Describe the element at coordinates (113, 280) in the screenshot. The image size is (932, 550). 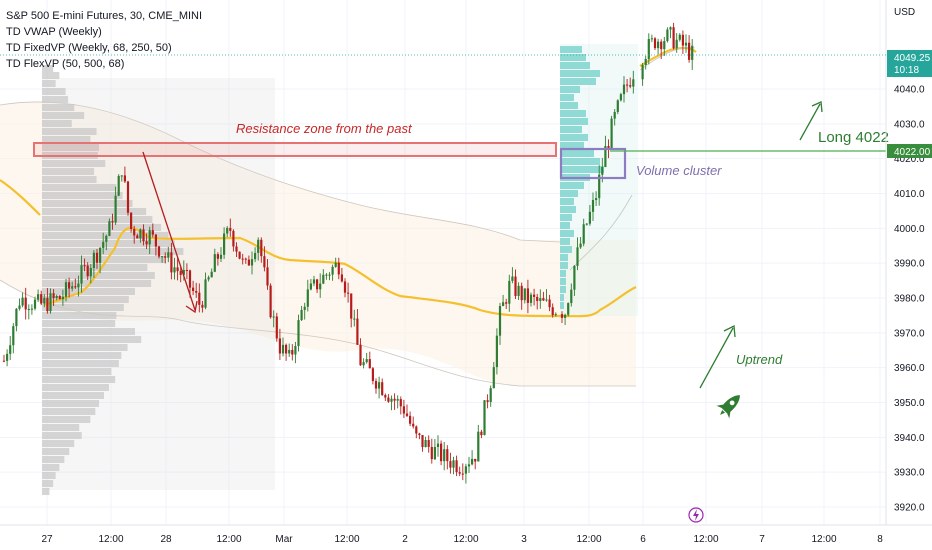
I see `fixedvp-histogram` at that location.